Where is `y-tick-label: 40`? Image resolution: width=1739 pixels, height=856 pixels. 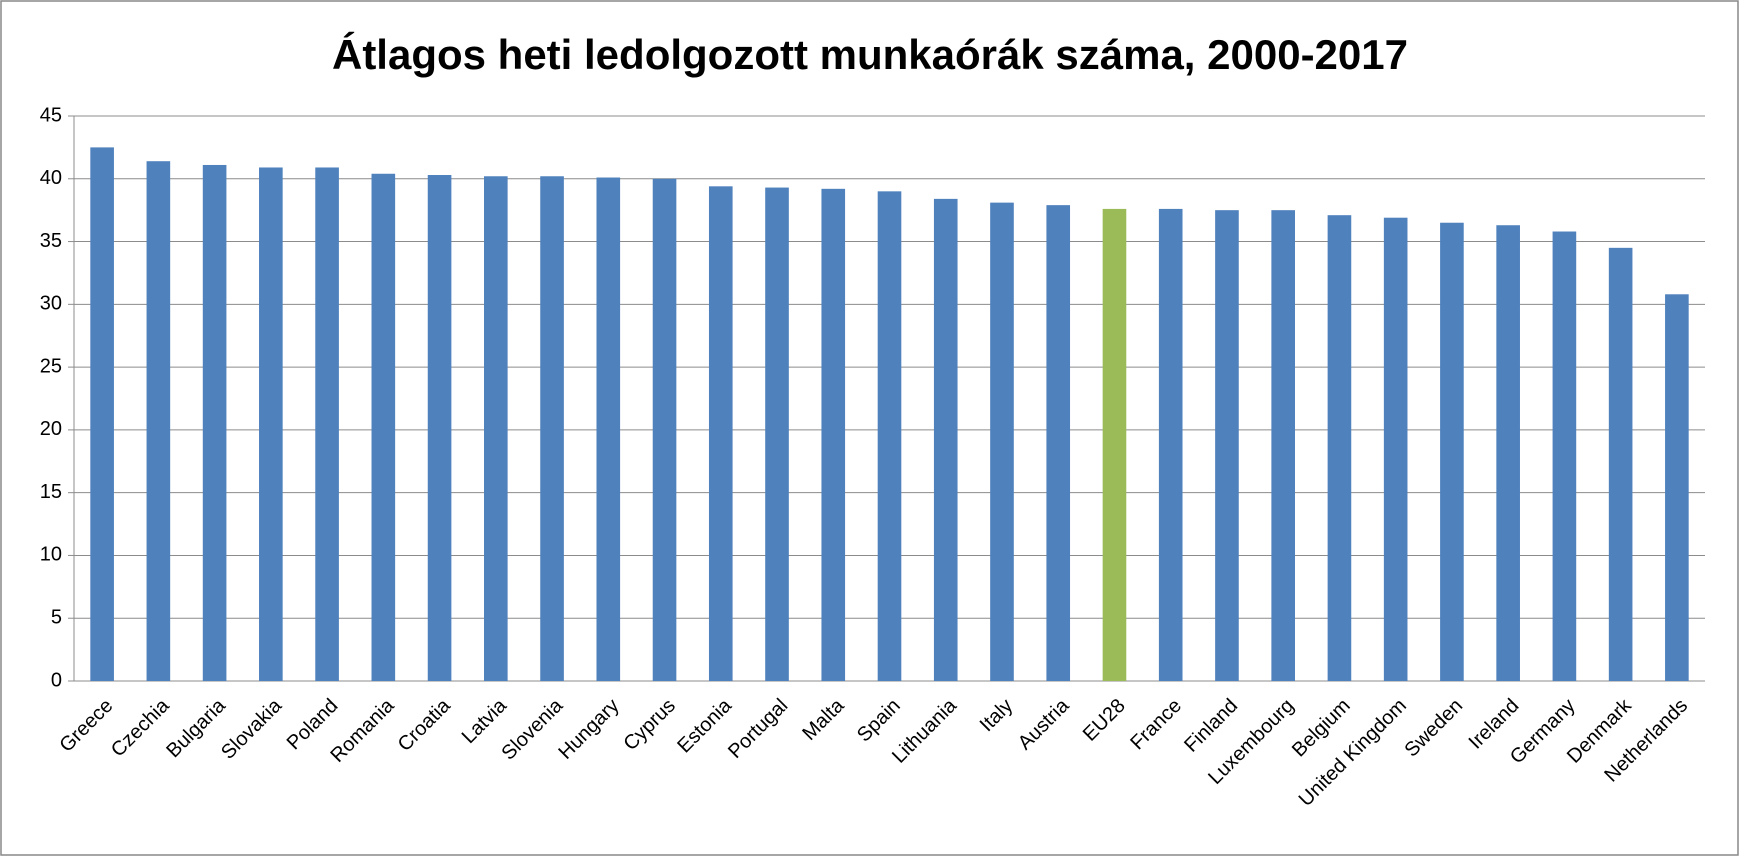
y-tick-label: 40 is located at coordinates (51, 178).